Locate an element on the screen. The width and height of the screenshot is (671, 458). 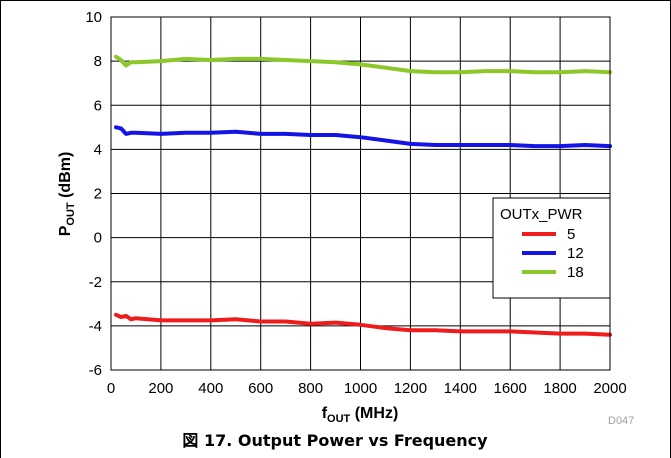
legend: OUTx_PWR 5 12 18 is located at coordinates (551, 248).